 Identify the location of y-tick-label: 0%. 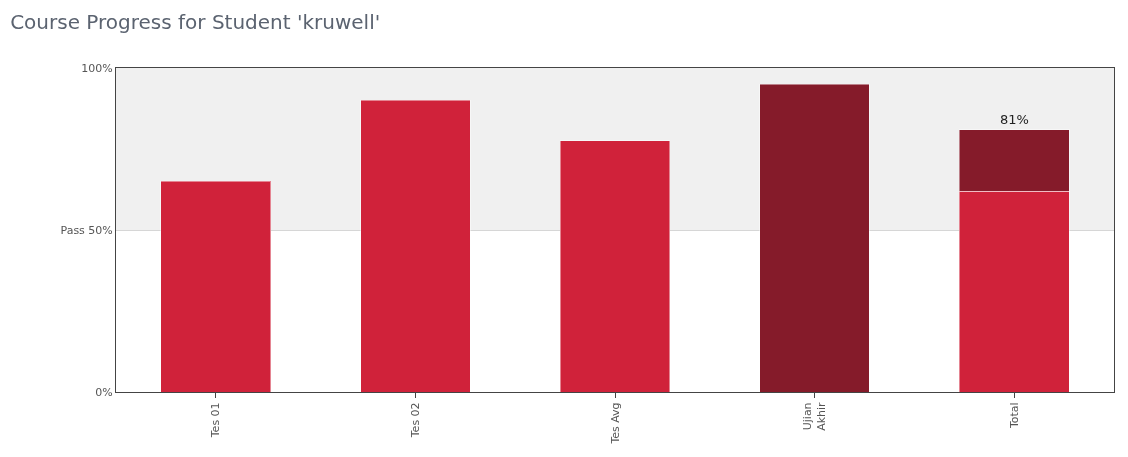
(104, 392).